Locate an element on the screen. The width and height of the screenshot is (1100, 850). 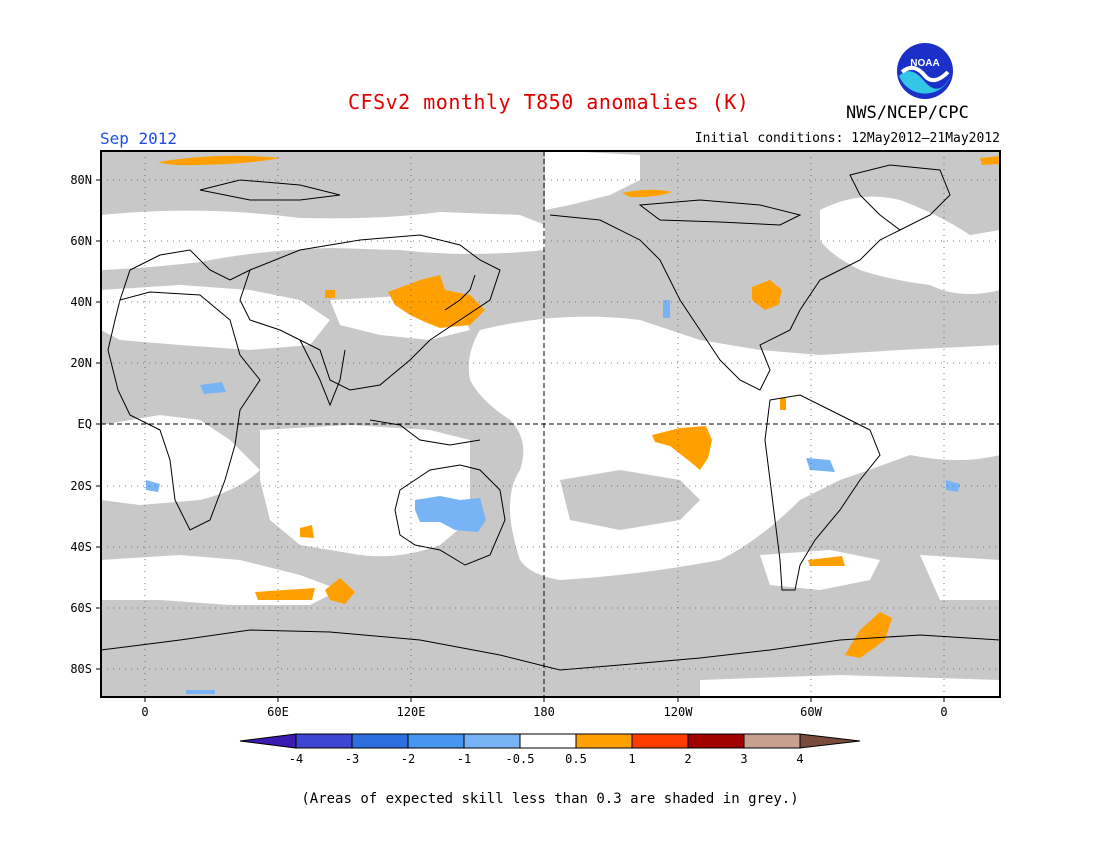
colorbar-tick: 4 is located at coordinates (800, 759).